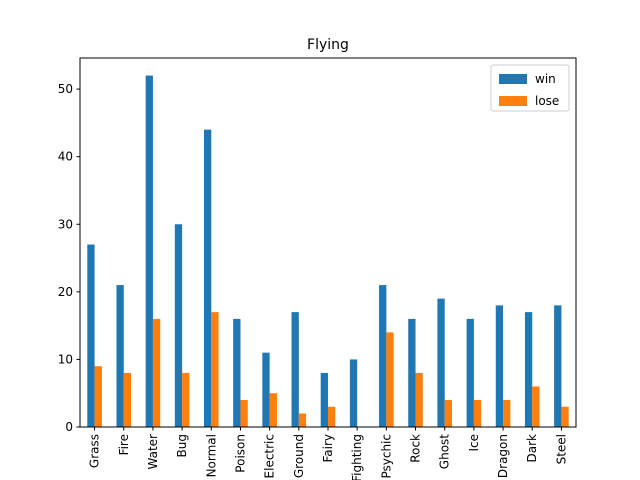 This screenshot has height=480, width=640. Describe the element at coordinates (208, 278) in the screenshot. I see `bar-win-normal` at that location.